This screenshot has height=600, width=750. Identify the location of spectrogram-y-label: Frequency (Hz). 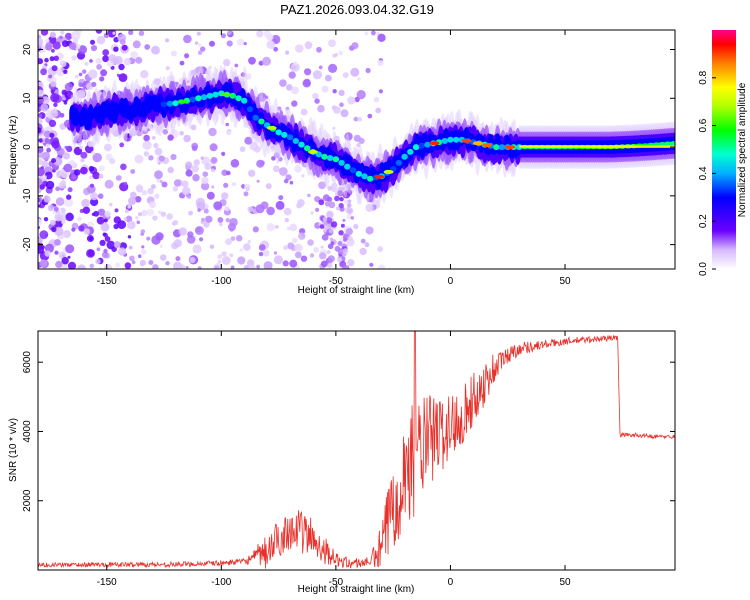
(13, 150).